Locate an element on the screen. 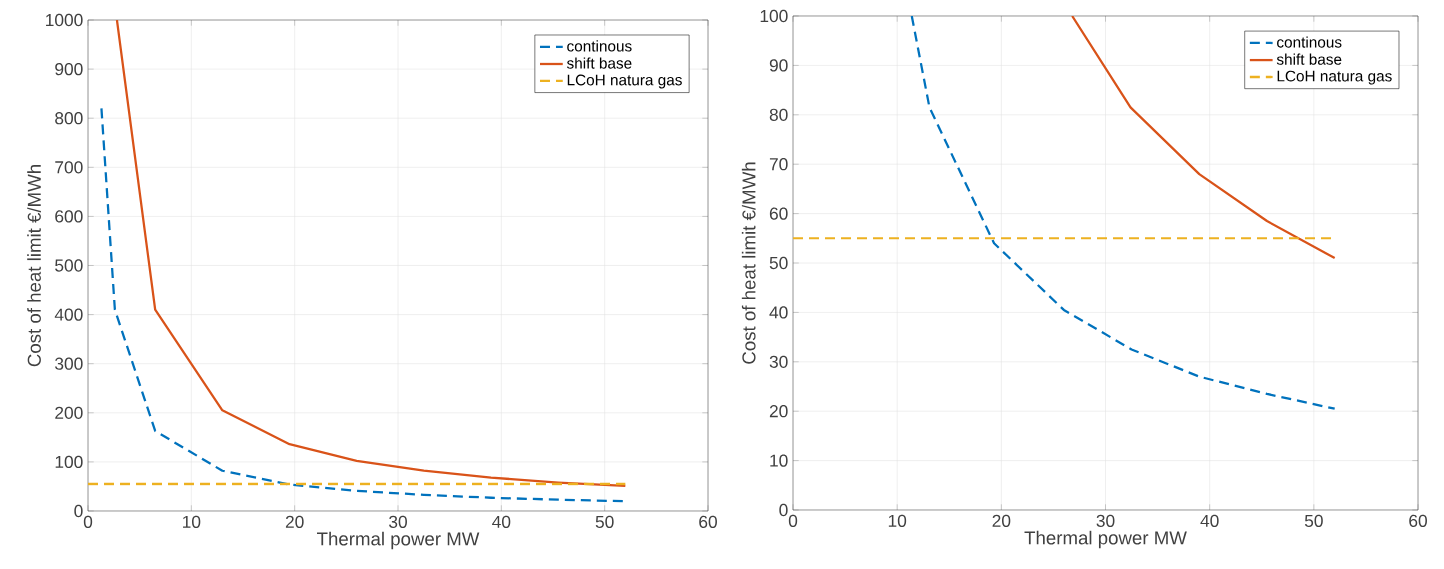 The height and width of the screenshot is (569, 1444). y-tick-label: 40 is located at coordinates (778, 312).